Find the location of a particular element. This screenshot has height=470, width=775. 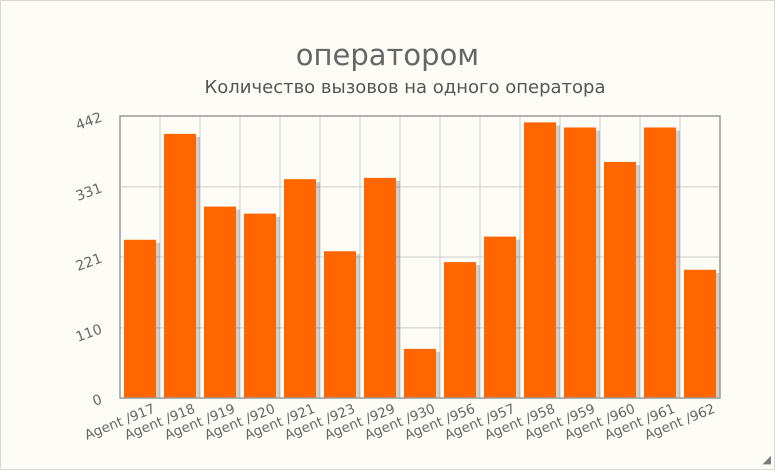

y-tick-label: 331 is located at coordinates (89, 193).